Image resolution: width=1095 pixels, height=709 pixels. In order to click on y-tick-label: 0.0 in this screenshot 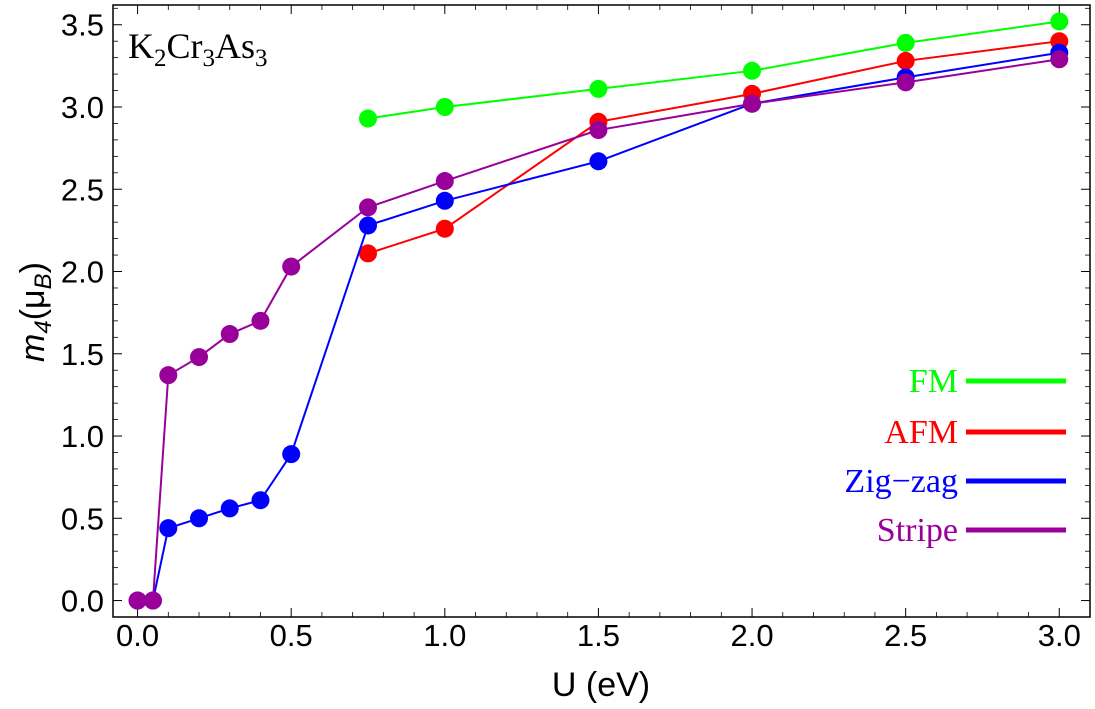, I will do `click(82, 601)`.